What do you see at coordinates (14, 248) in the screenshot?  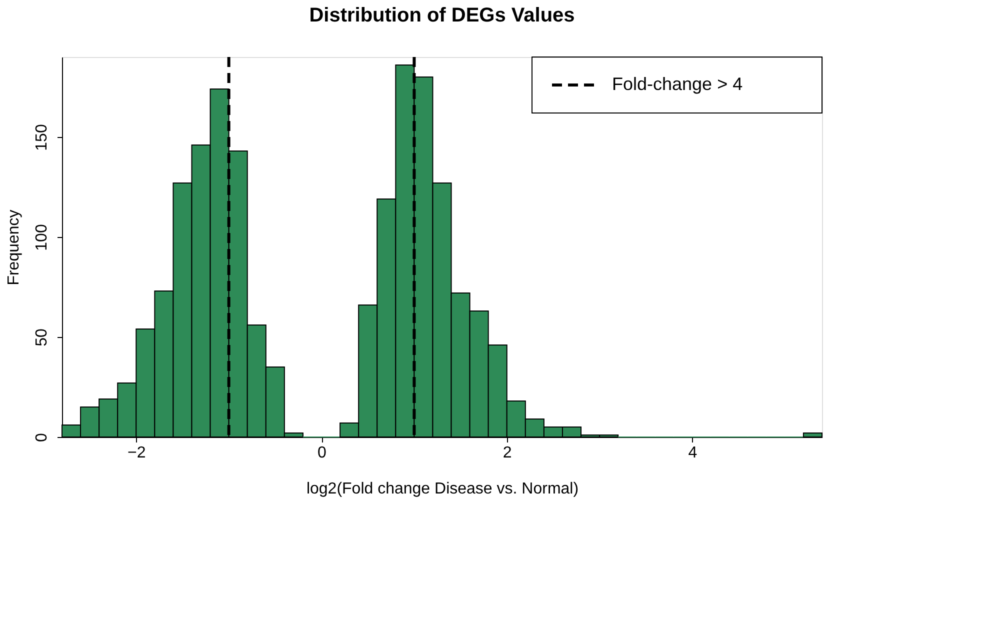 I see `y-axis-title: Frequency` at bounding box center [14, 248].